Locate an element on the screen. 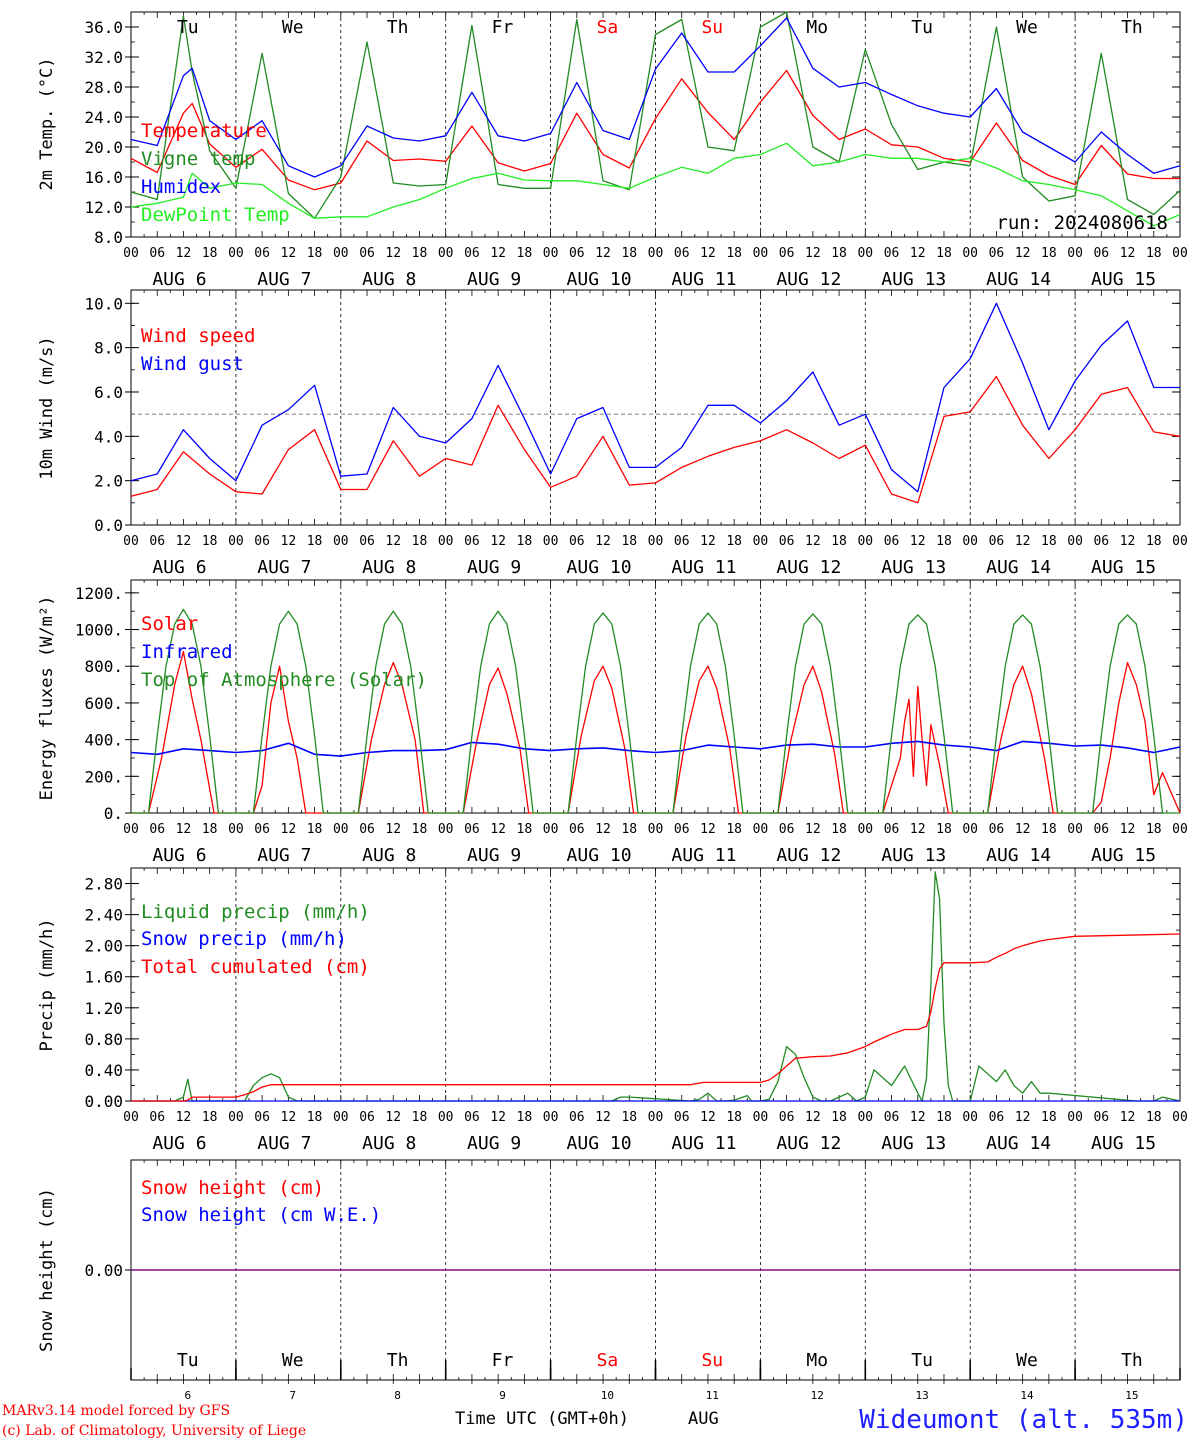 The width and height of the screenshot is (1194, 1440). day-abbr-top: Th is located at coordinates (1132, 27).